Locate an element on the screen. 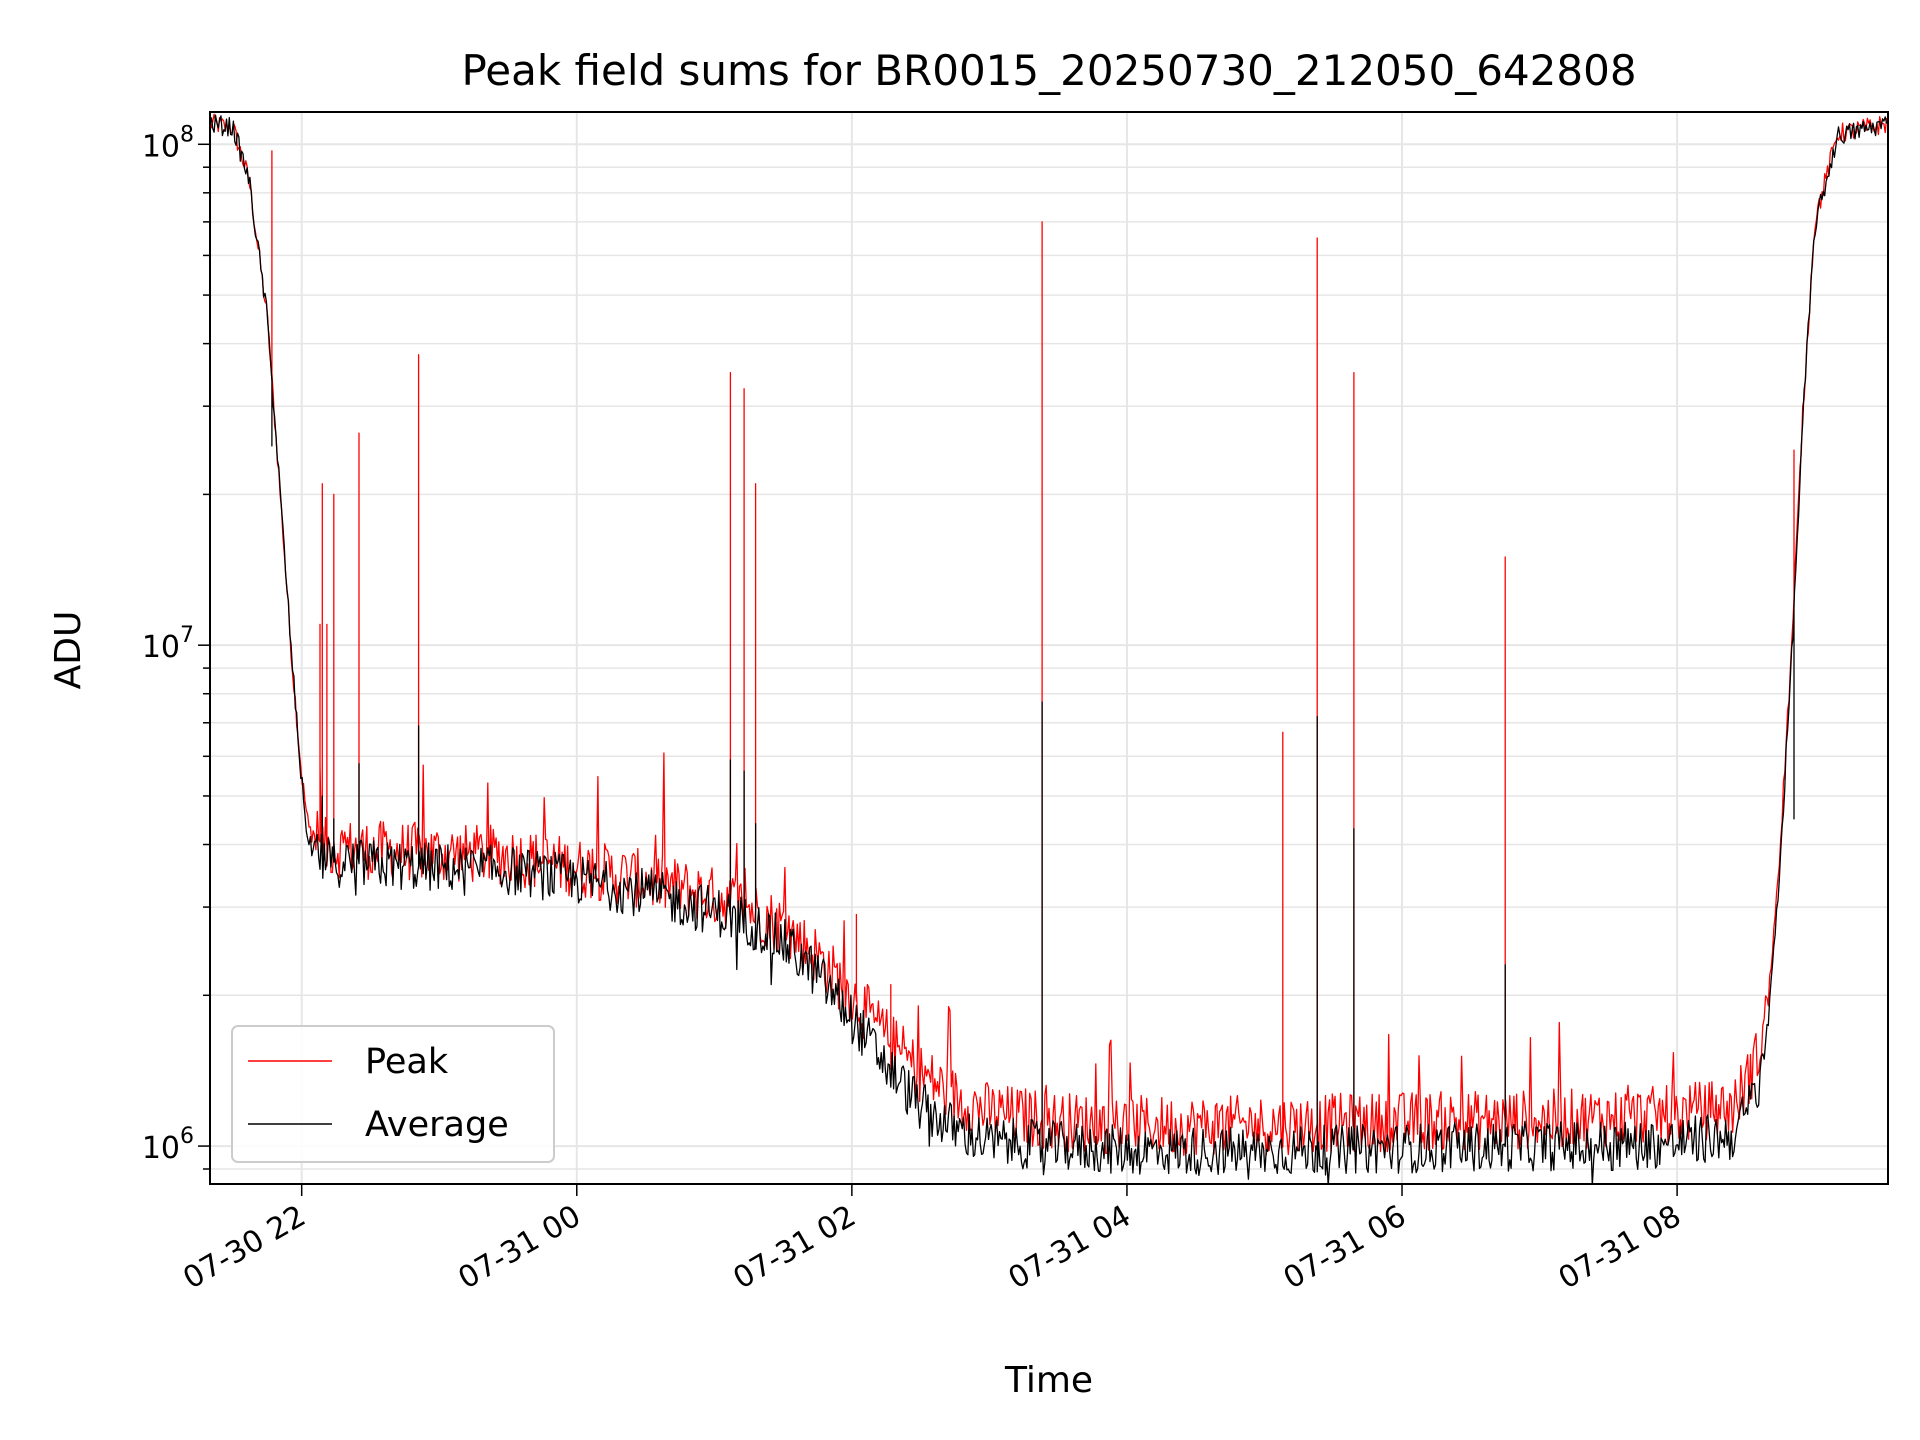  x-tick-label: 07-31 02 is located at coordinates (795, 1248).